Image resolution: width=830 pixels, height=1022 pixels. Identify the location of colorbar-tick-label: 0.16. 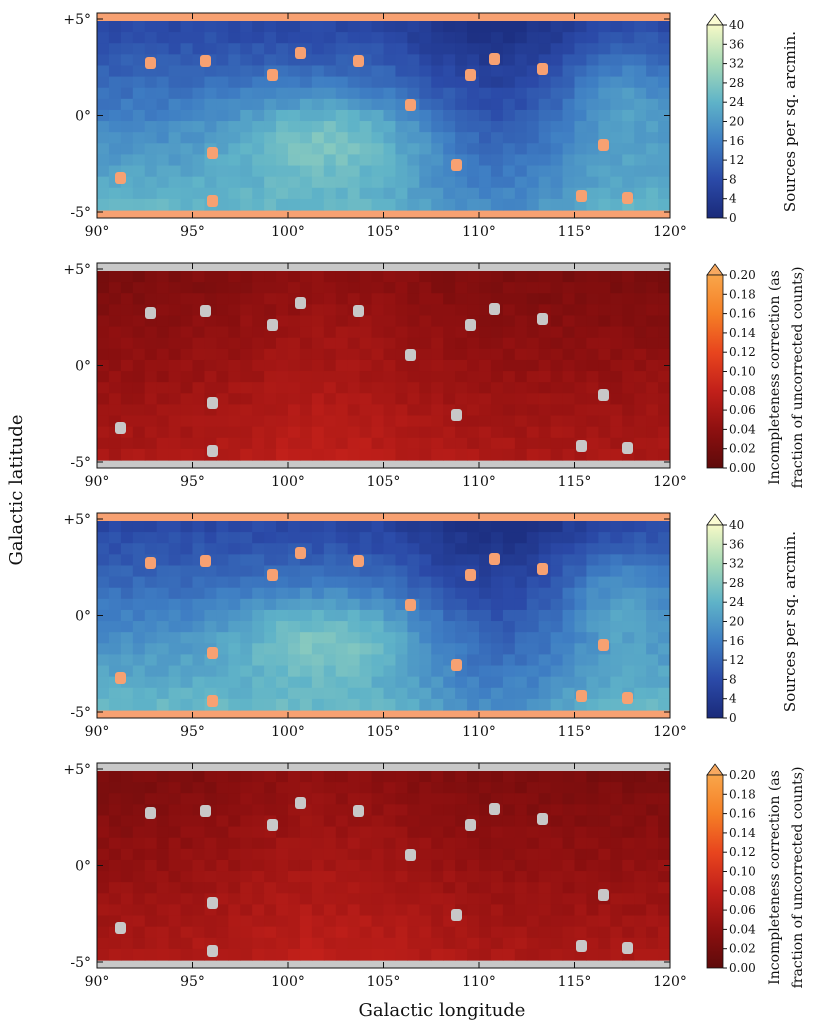
(742, 814).